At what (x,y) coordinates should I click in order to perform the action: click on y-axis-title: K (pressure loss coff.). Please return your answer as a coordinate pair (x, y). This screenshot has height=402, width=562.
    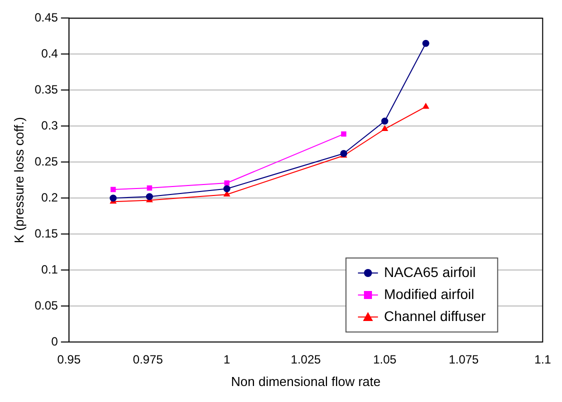
    Looking at the image, I should click on (18, 180).